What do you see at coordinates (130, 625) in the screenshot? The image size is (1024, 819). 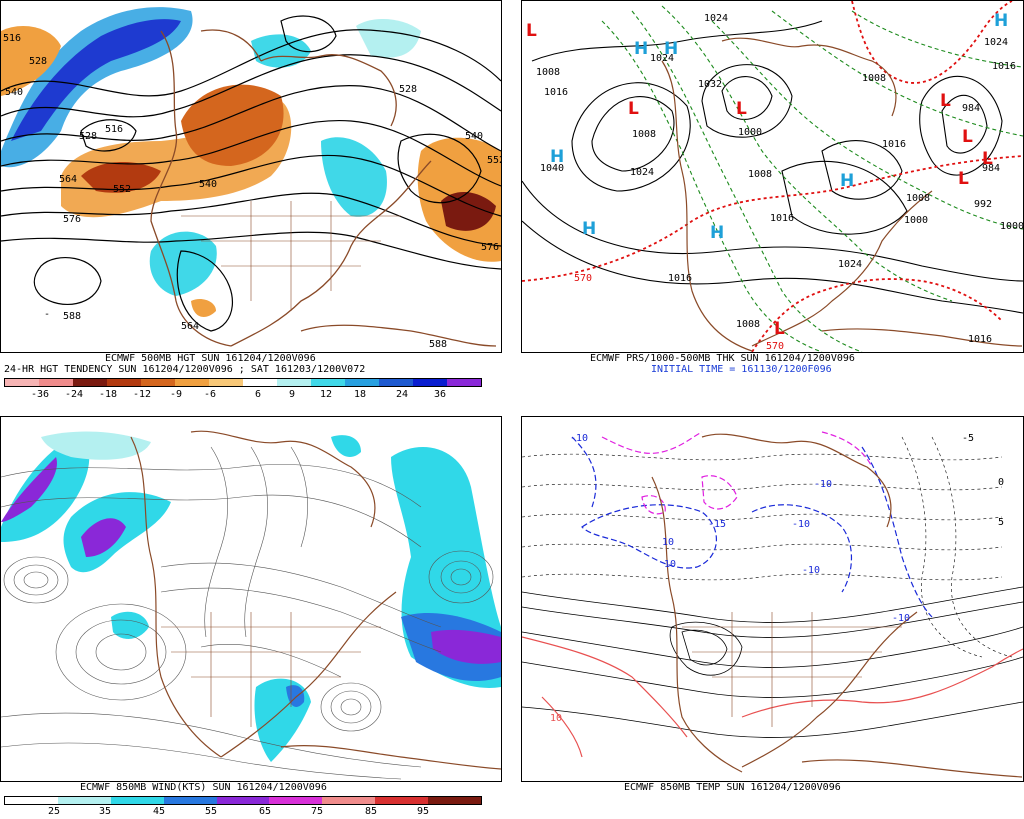 I see `shade-wind-mid` at bounding box center [130, 625].